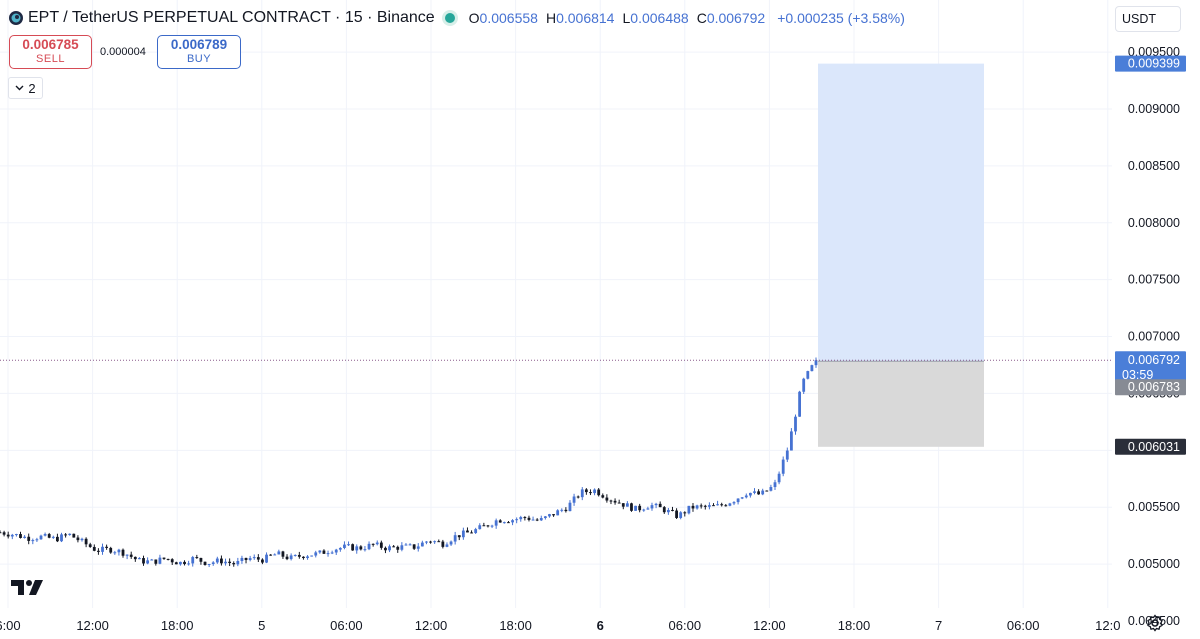 The height and width of the screenshot is (639, 1200). I want to click on price-axis-background, so click(1156, 304).